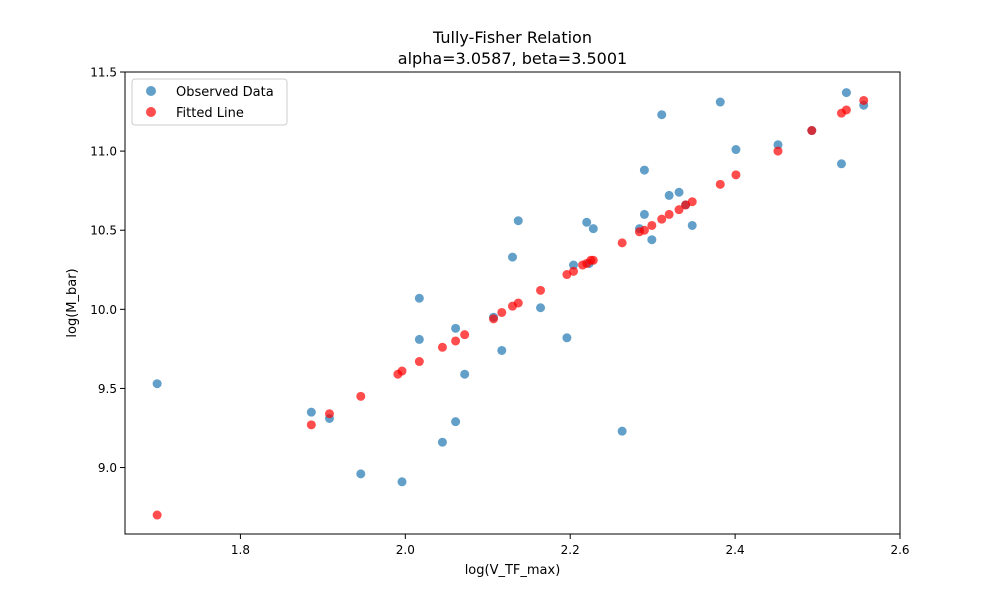 The height and width of the screenshot is (600, 1000). I want to click on chart-subtitle: alpha=3.0587, beta=3.5001, so click(512, 58).